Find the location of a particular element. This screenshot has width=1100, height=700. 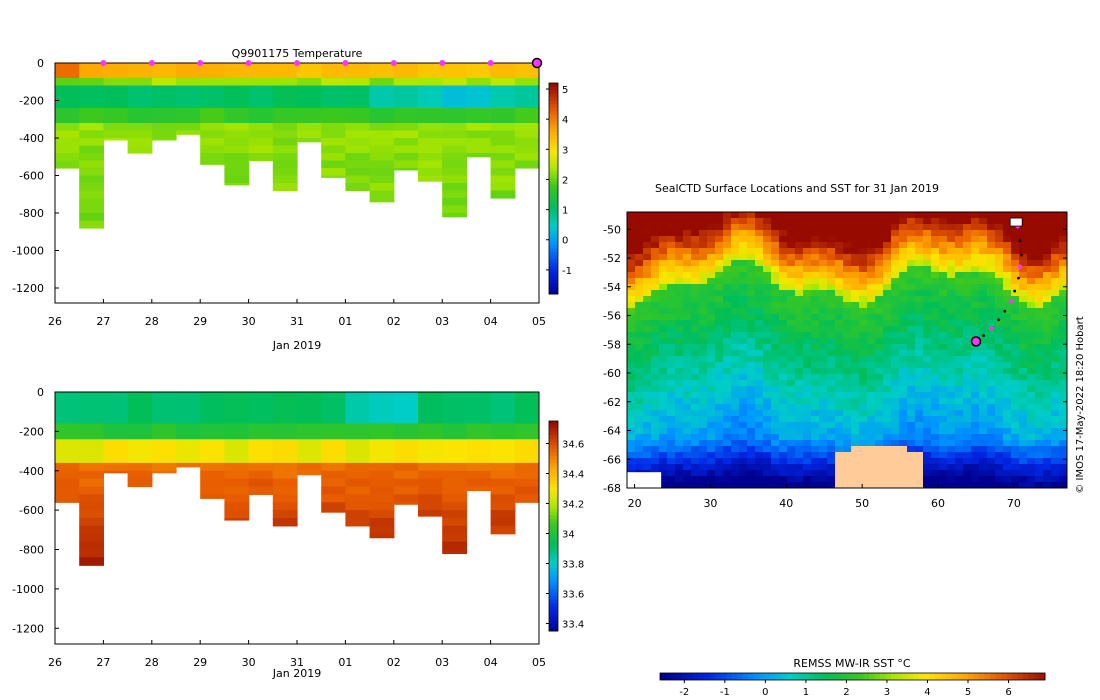

profile-marker is located at coordinates (248, 63).